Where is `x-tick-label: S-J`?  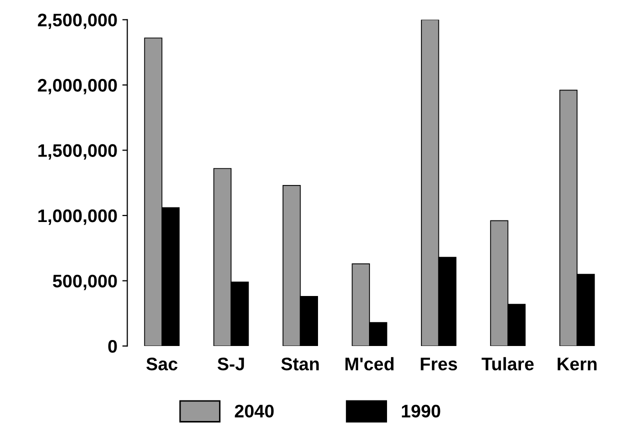 x-tick-label: S-J is located at coordinates (231, 364).